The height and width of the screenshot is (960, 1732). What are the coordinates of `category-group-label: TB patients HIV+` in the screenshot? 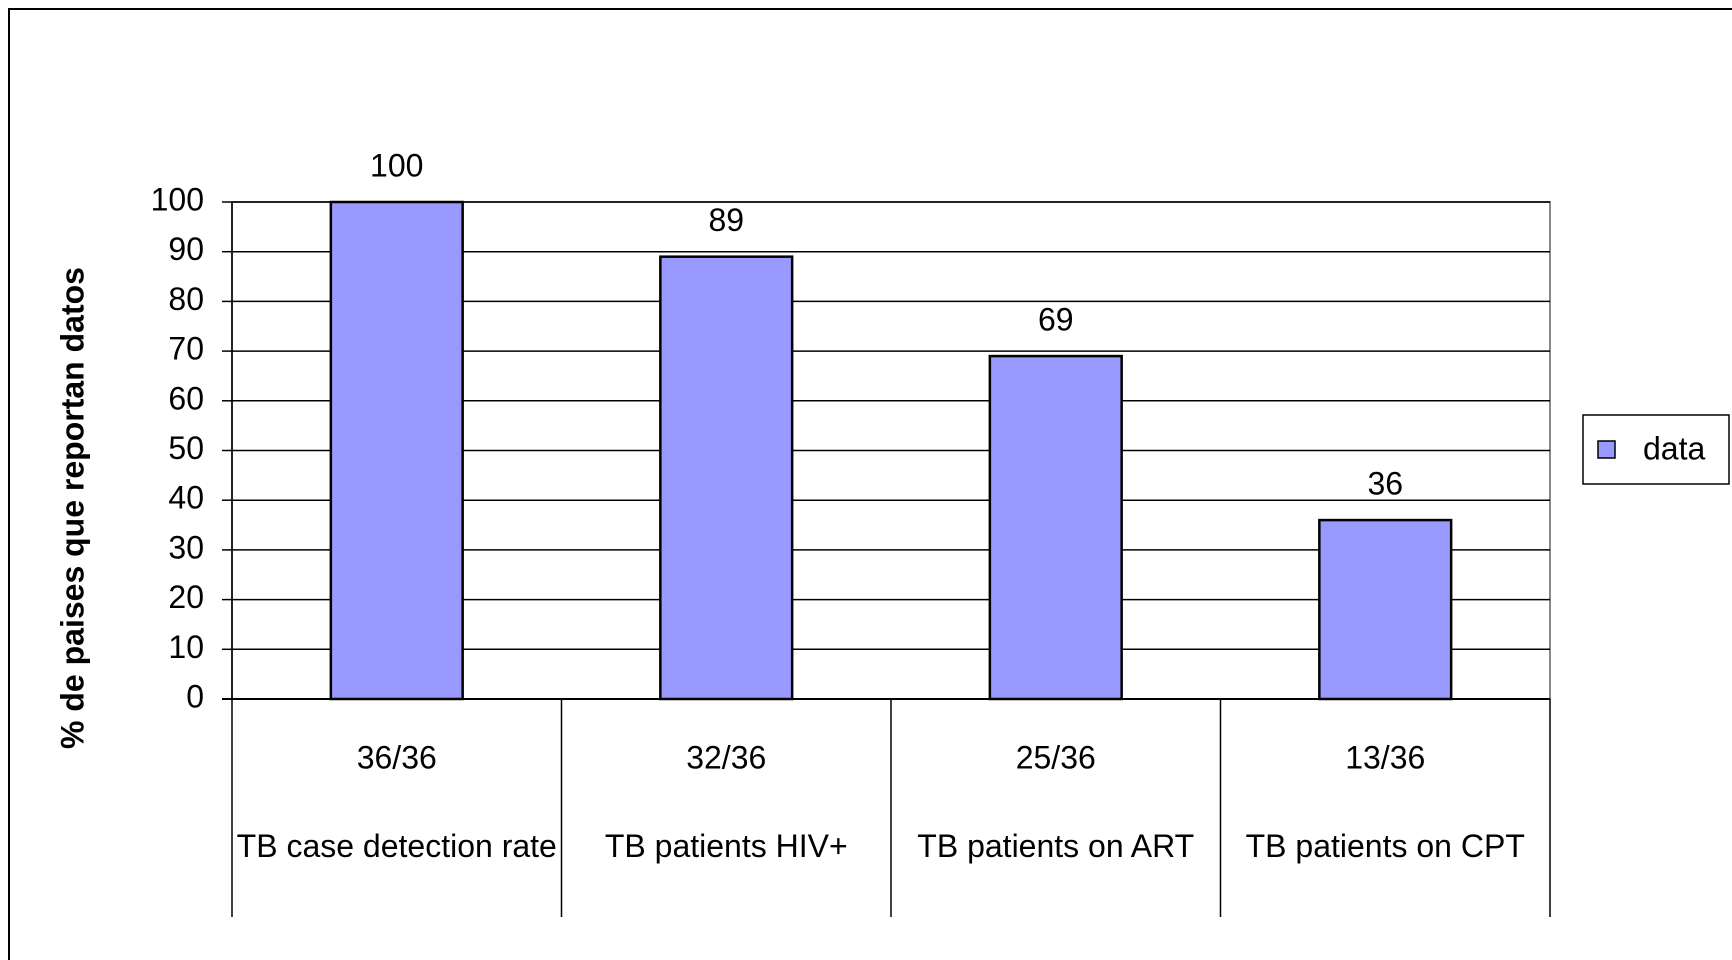 It's located at (726, 846).